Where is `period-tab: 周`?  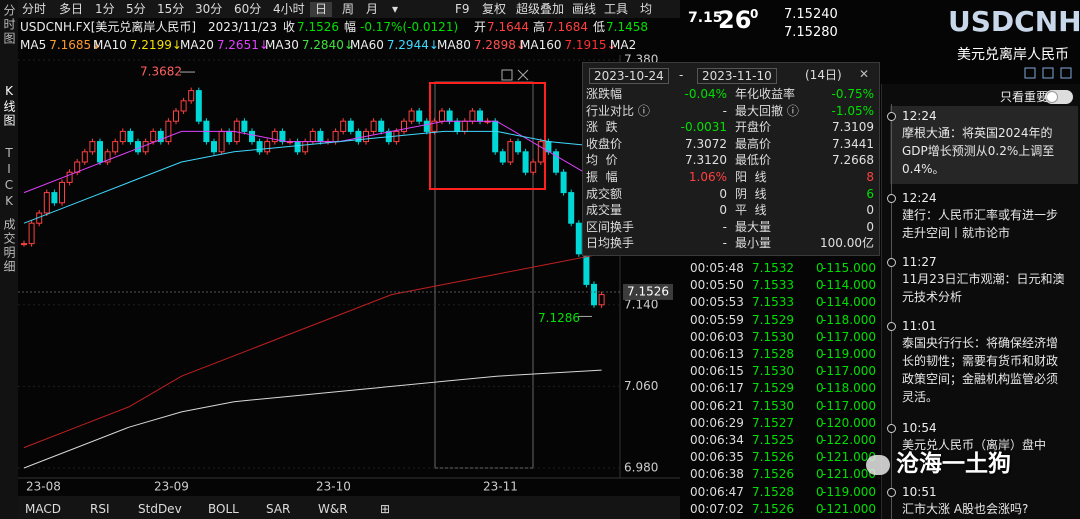
period-tab: 周 is located at coordinates (348, 9).